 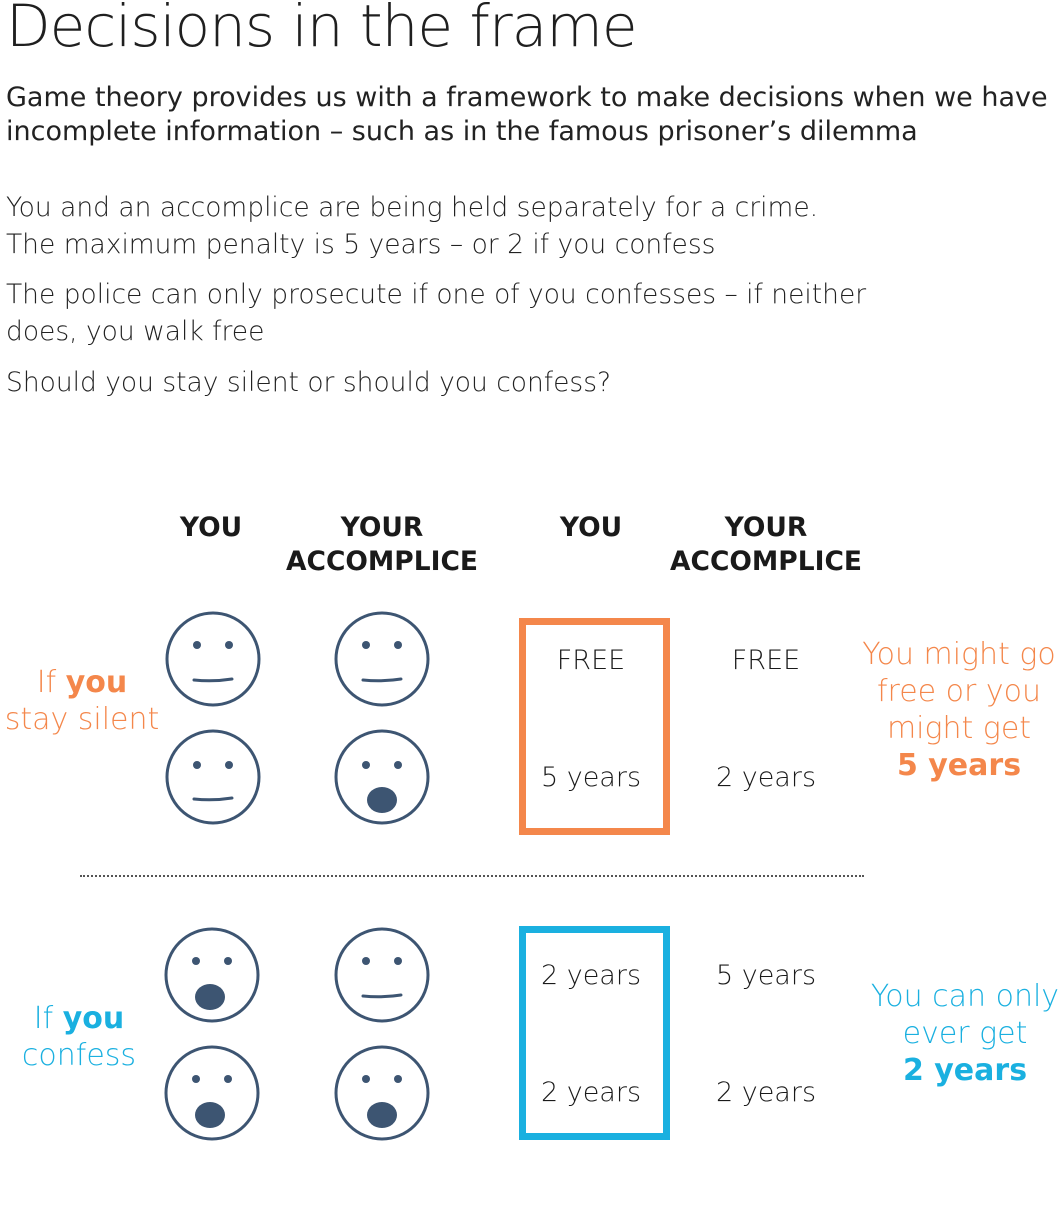 What do you see at coordinates (591, 1092) in the screenshot?
I see `outcome-confess-you-2: 2 years` at bounding box center [591, 1092].